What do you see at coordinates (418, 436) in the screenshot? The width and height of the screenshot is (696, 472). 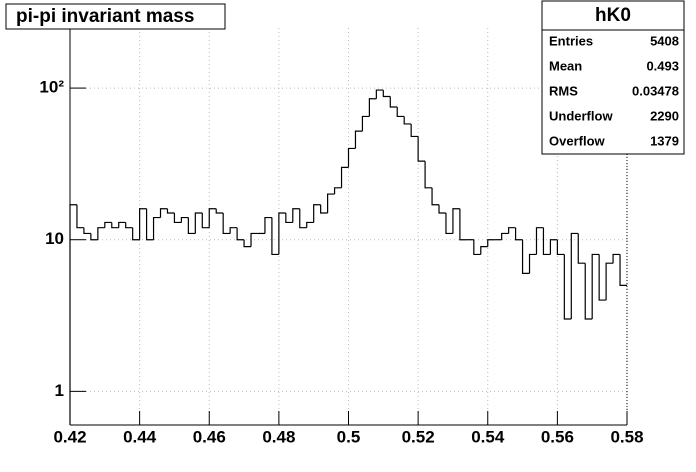 I see `x-tick-label: 0.52` at bounding box center [418, 436].